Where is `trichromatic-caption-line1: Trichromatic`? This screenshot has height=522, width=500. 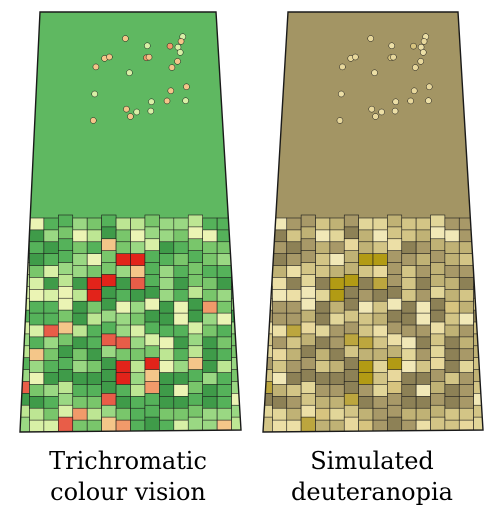
trichromatic-caption-line1: Trichromatic is located at coordinates (128, 461).